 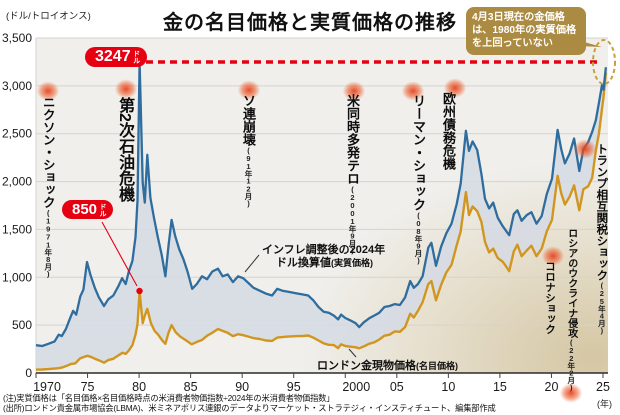 I want to click on x-tick-label: 95, so click(x=294, y=387).